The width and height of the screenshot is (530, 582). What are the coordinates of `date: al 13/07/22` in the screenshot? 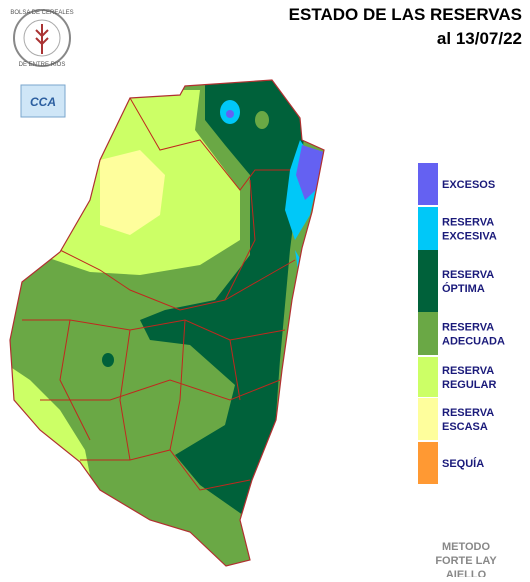 It's located at (479, 38).